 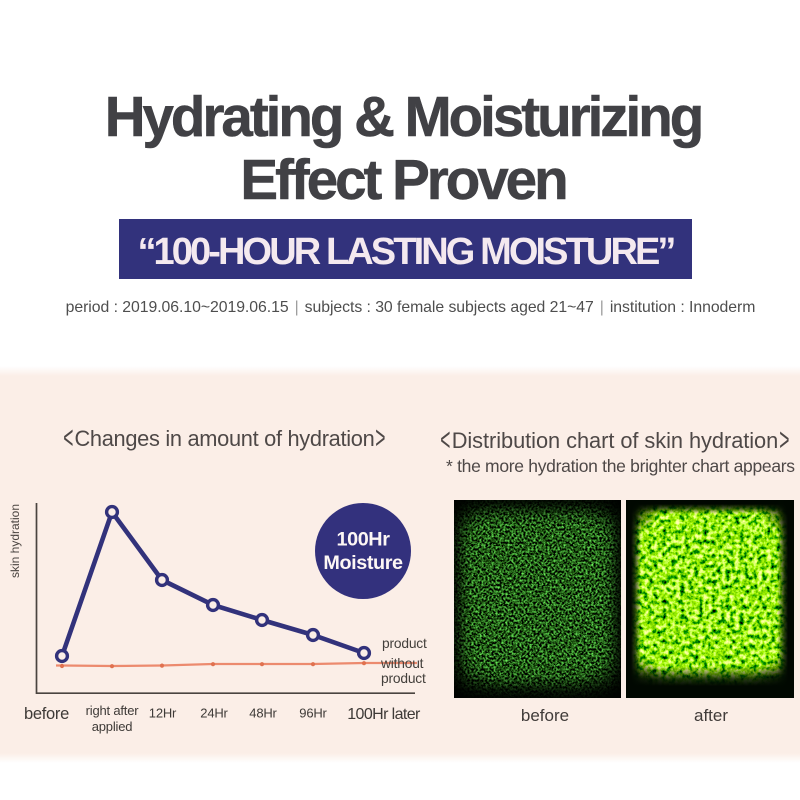 I want to click on svg-text: before, so click(x=46, y=714).